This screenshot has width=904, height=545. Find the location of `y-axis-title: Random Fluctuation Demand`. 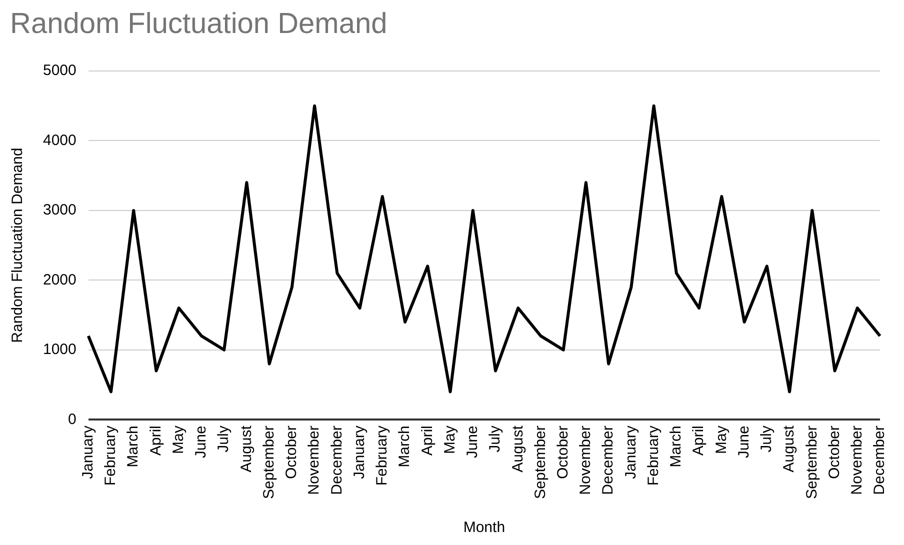

y-axis-title: Random Fluctuation Demand is located at coordinates (17, 245).